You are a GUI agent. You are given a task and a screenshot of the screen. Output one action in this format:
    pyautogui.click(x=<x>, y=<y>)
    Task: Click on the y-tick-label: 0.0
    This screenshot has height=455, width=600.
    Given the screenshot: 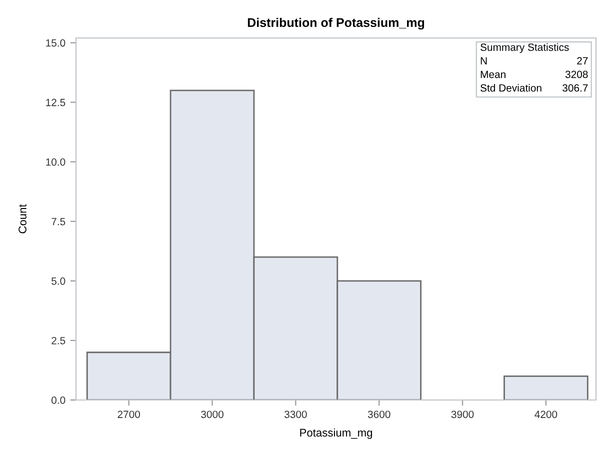 What is the action you would take?
    pyautogui.click(x=59, y=400)
    